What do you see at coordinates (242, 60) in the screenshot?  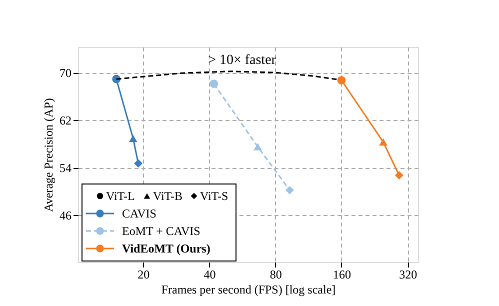 I see `annotation: > 10× faster` at bounding box center [242, 60].